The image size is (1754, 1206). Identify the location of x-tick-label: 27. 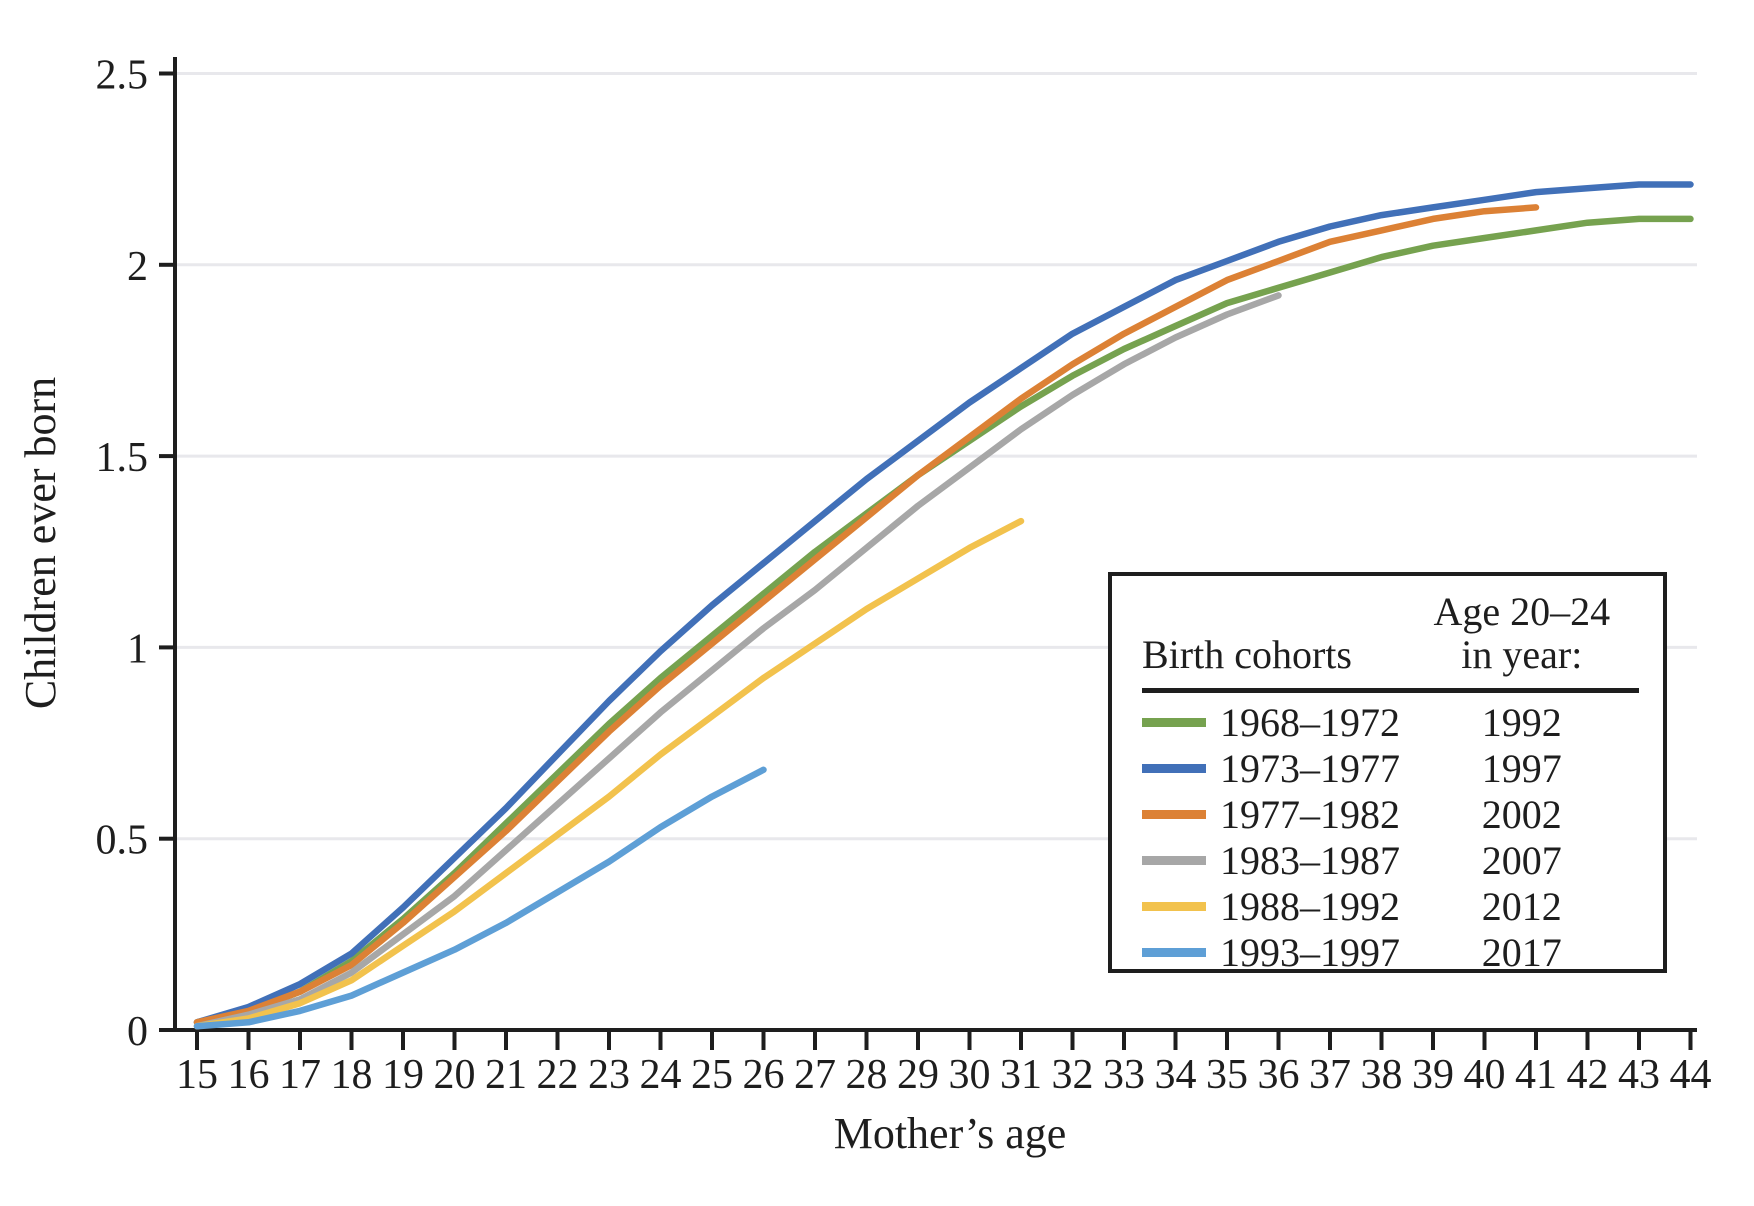
(815, 1075).